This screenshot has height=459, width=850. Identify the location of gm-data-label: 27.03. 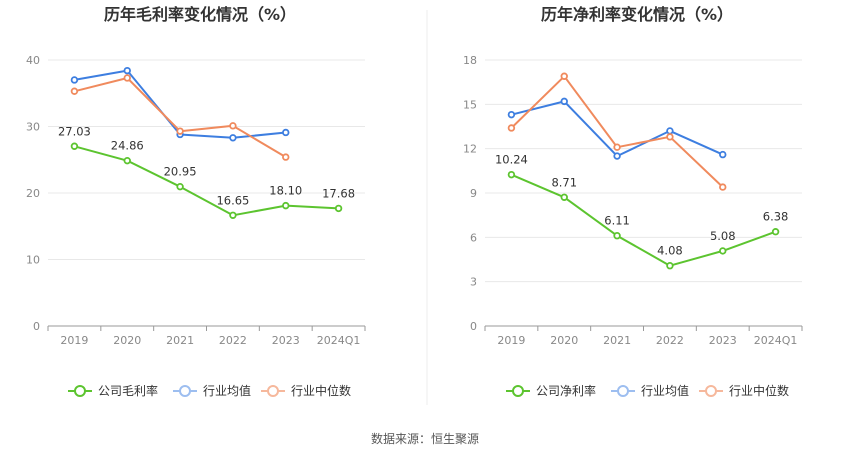
(74, 131).